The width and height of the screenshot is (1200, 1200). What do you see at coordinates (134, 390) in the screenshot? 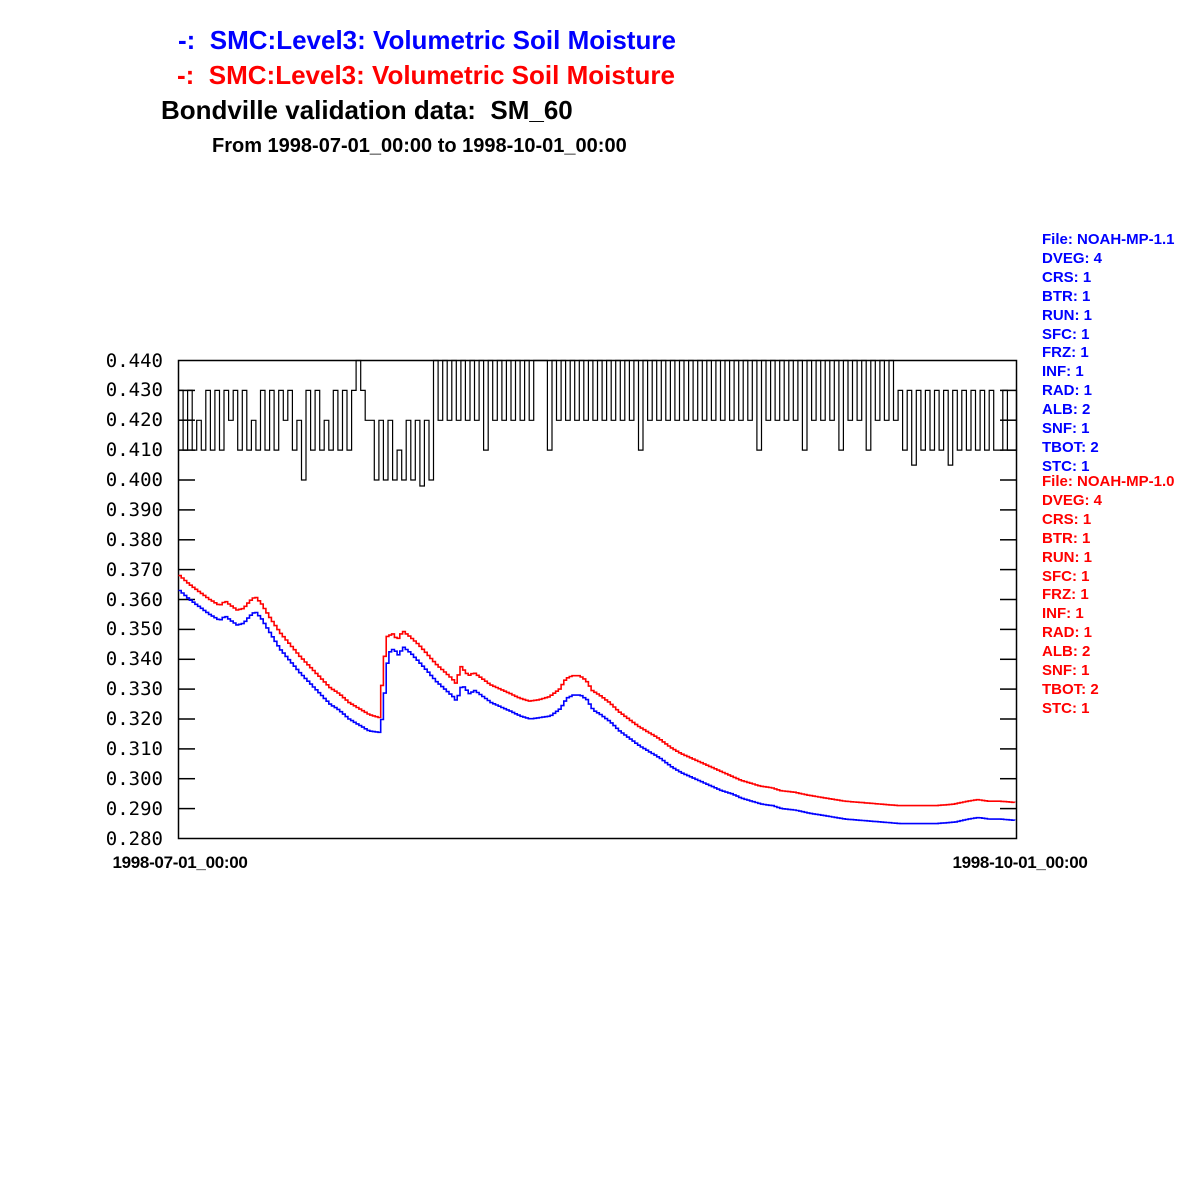
I see `y-axis-tick-label: 0.430` at bounding box center [134, 390].